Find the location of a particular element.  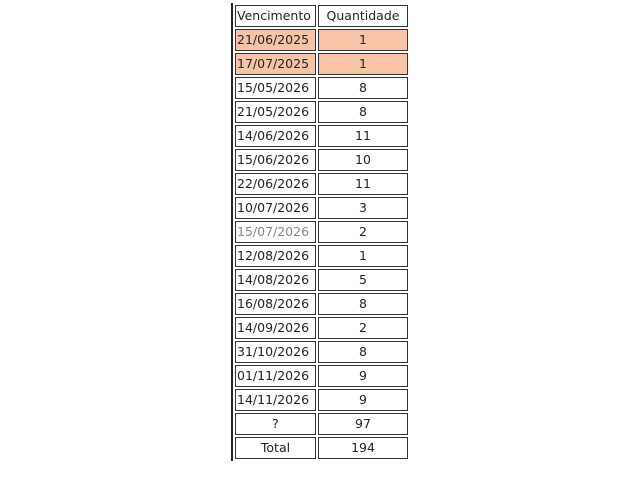

date-cell: 14/09/2026 is located at coordinates (275, 328).